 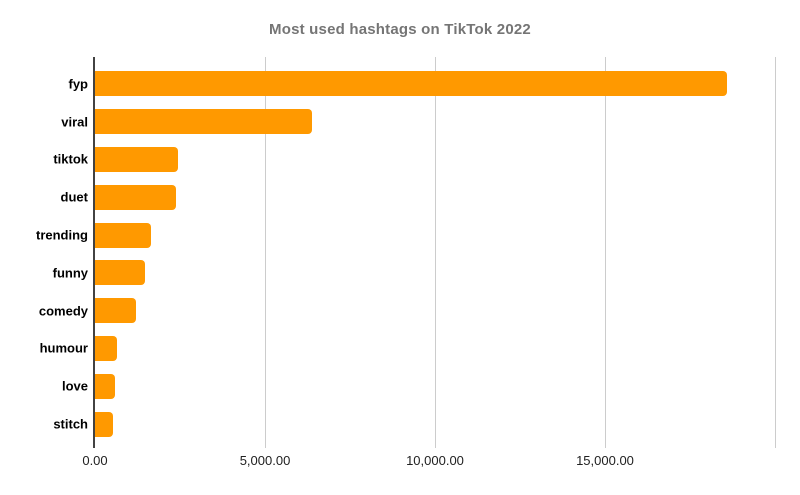 What do you see at coordinates (120, 273) in the screenshot?
I see `bar-funny` at bounding box center [120, 273].